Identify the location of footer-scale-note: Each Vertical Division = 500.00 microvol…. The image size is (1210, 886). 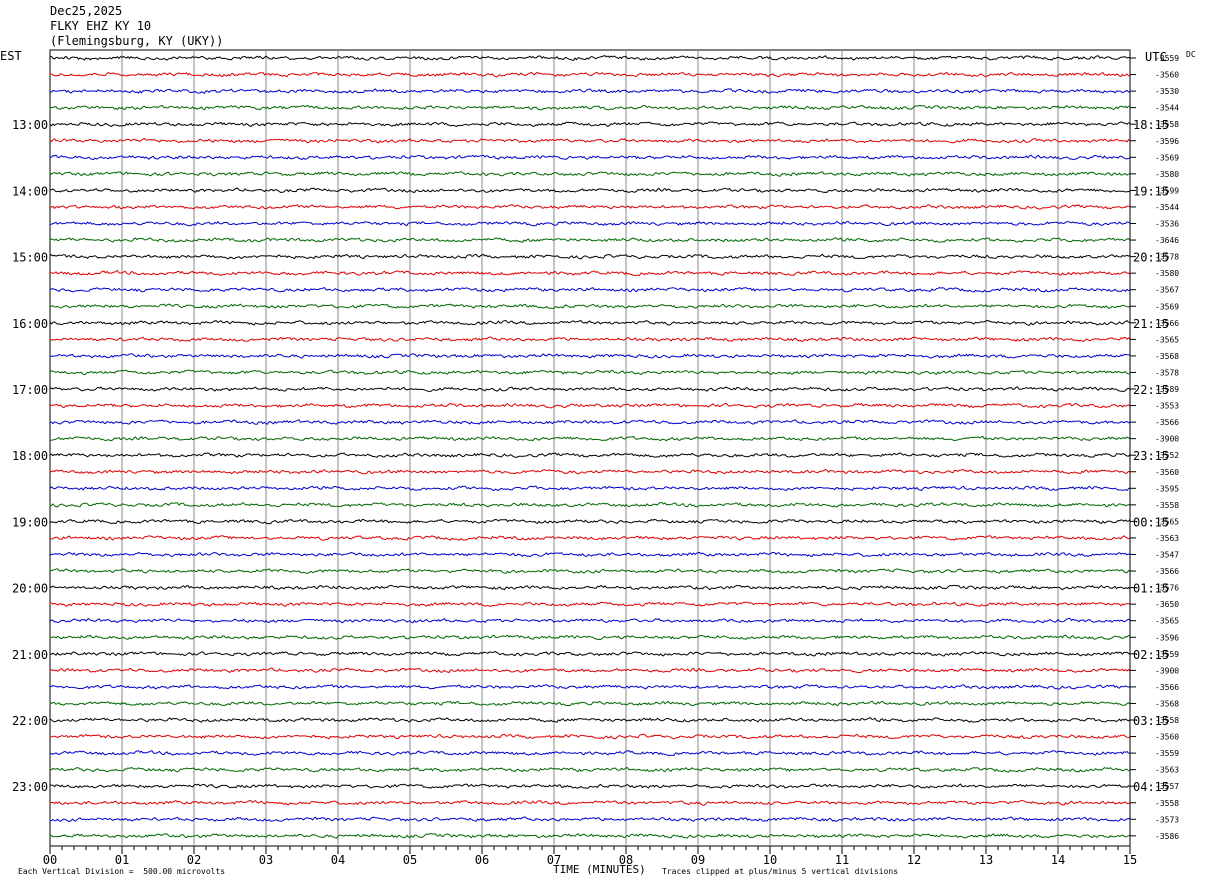
(122, 871).